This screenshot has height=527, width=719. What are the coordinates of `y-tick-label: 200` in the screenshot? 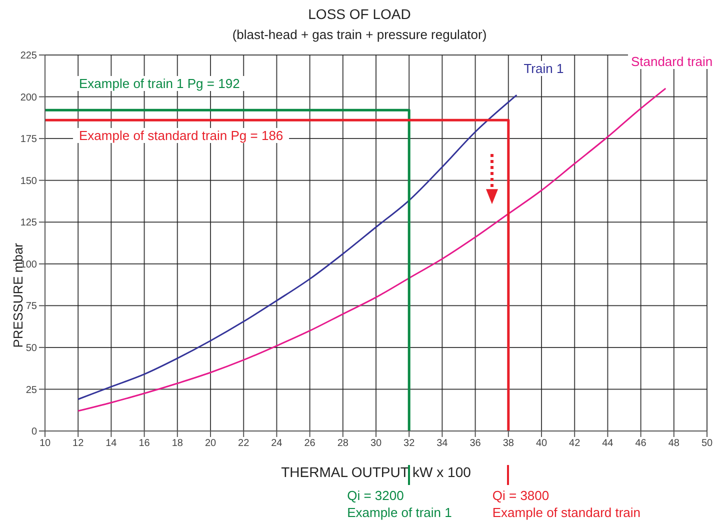 It's located at (29, 98).